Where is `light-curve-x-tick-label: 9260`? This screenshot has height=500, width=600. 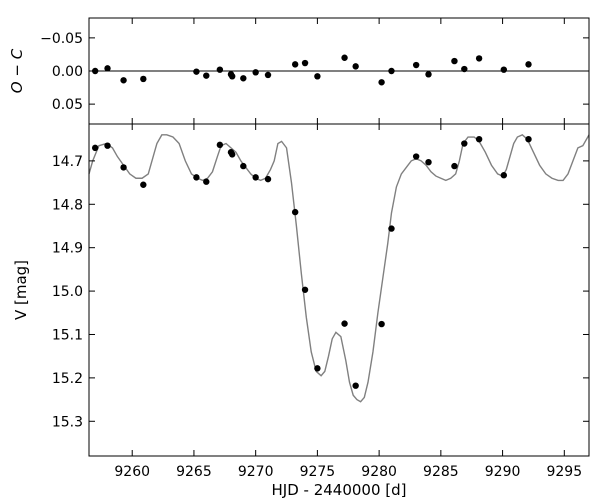
light-curve-x-tick-label: 9260 is located at coordinates (132, 472).